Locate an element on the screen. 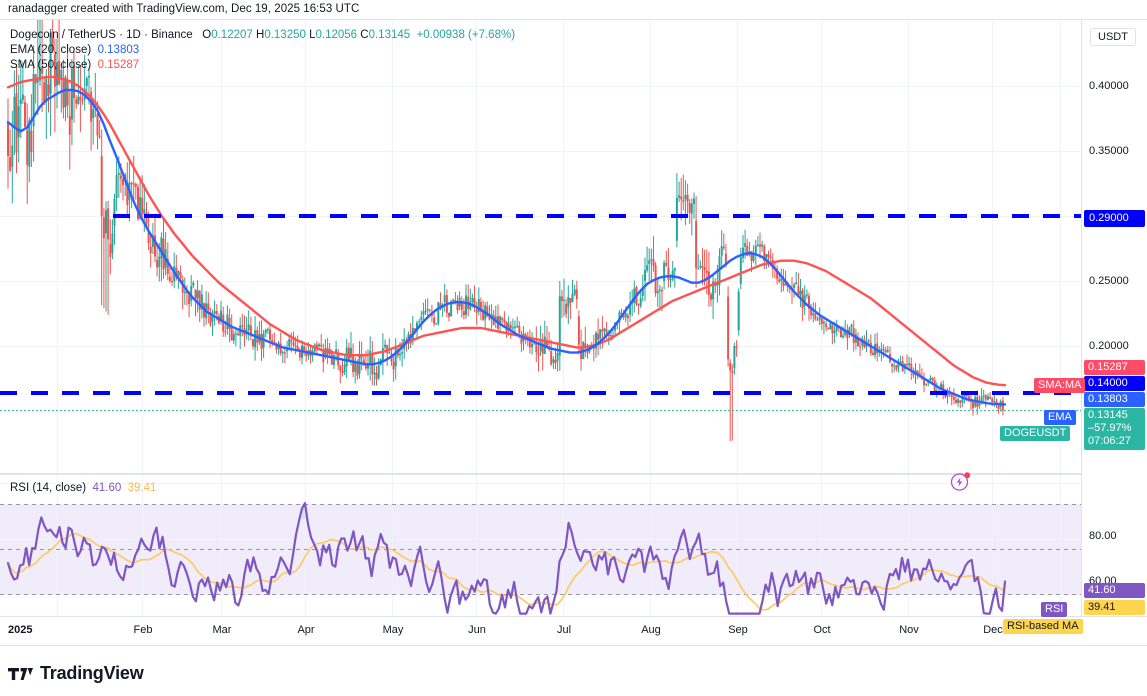 The image size is (1147, 696). price-tick-4: 0.20000 is located at coordinates (1109, 346).